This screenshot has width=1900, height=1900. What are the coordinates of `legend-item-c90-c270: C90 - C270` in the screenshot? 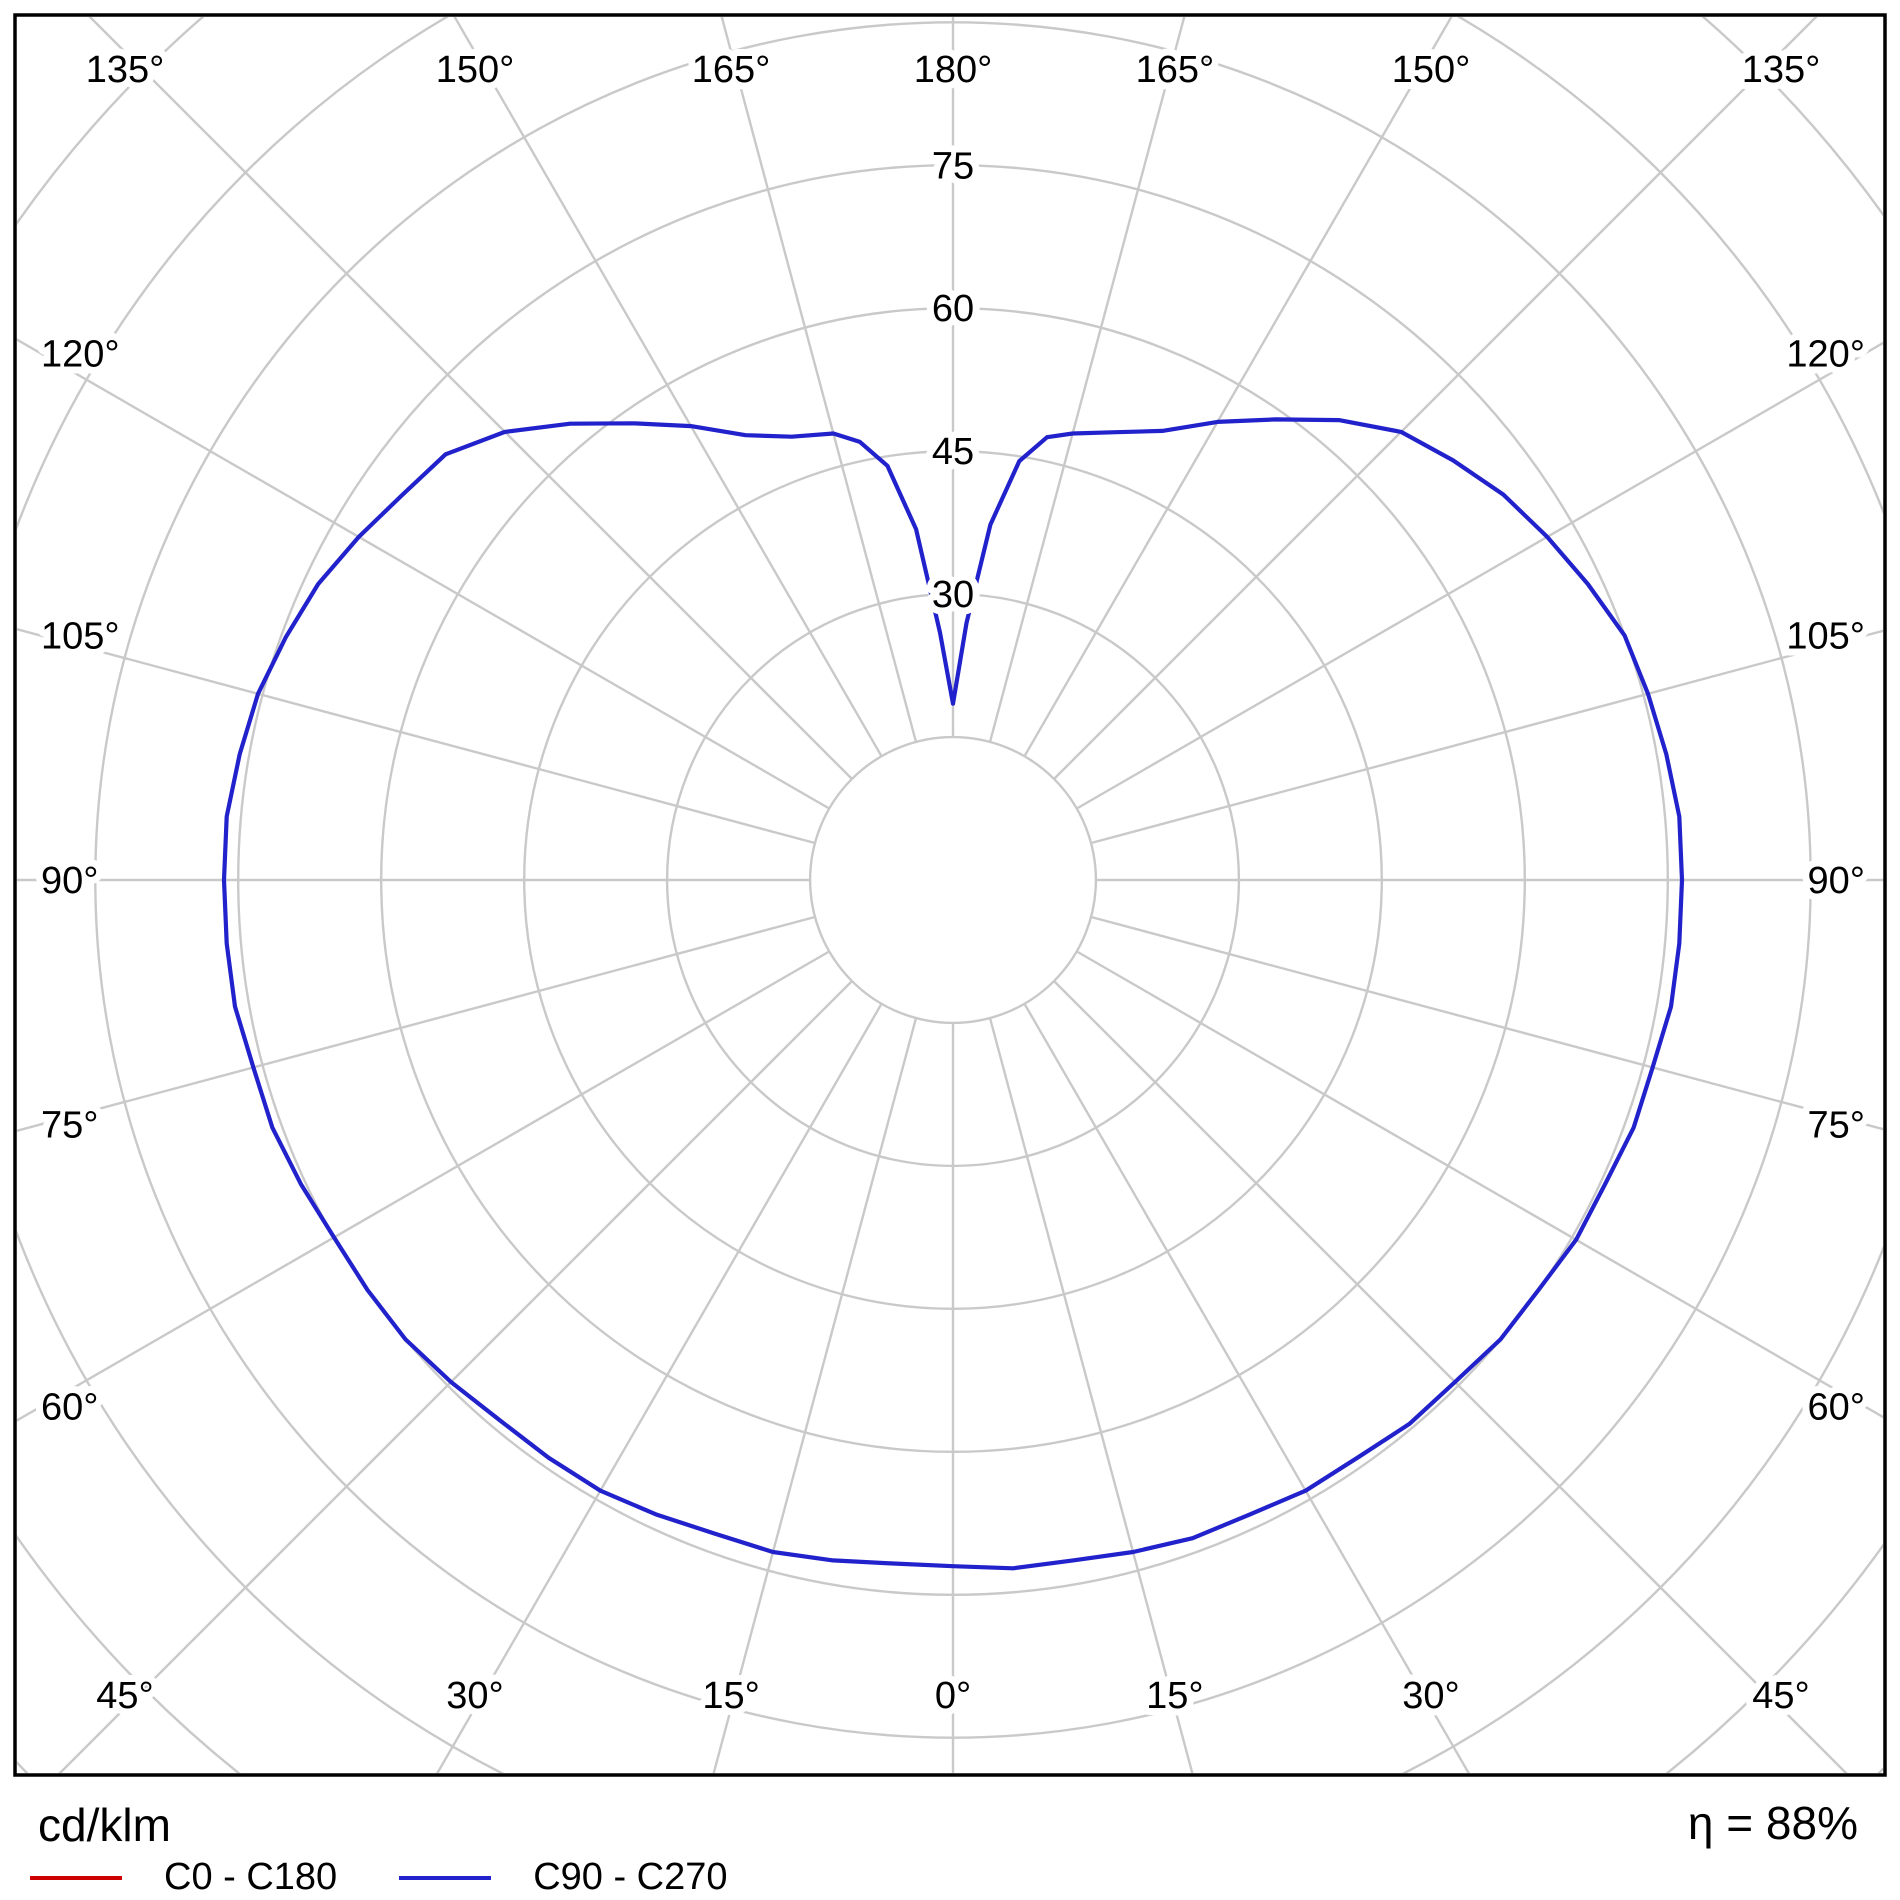 It's located at (563, 1877).